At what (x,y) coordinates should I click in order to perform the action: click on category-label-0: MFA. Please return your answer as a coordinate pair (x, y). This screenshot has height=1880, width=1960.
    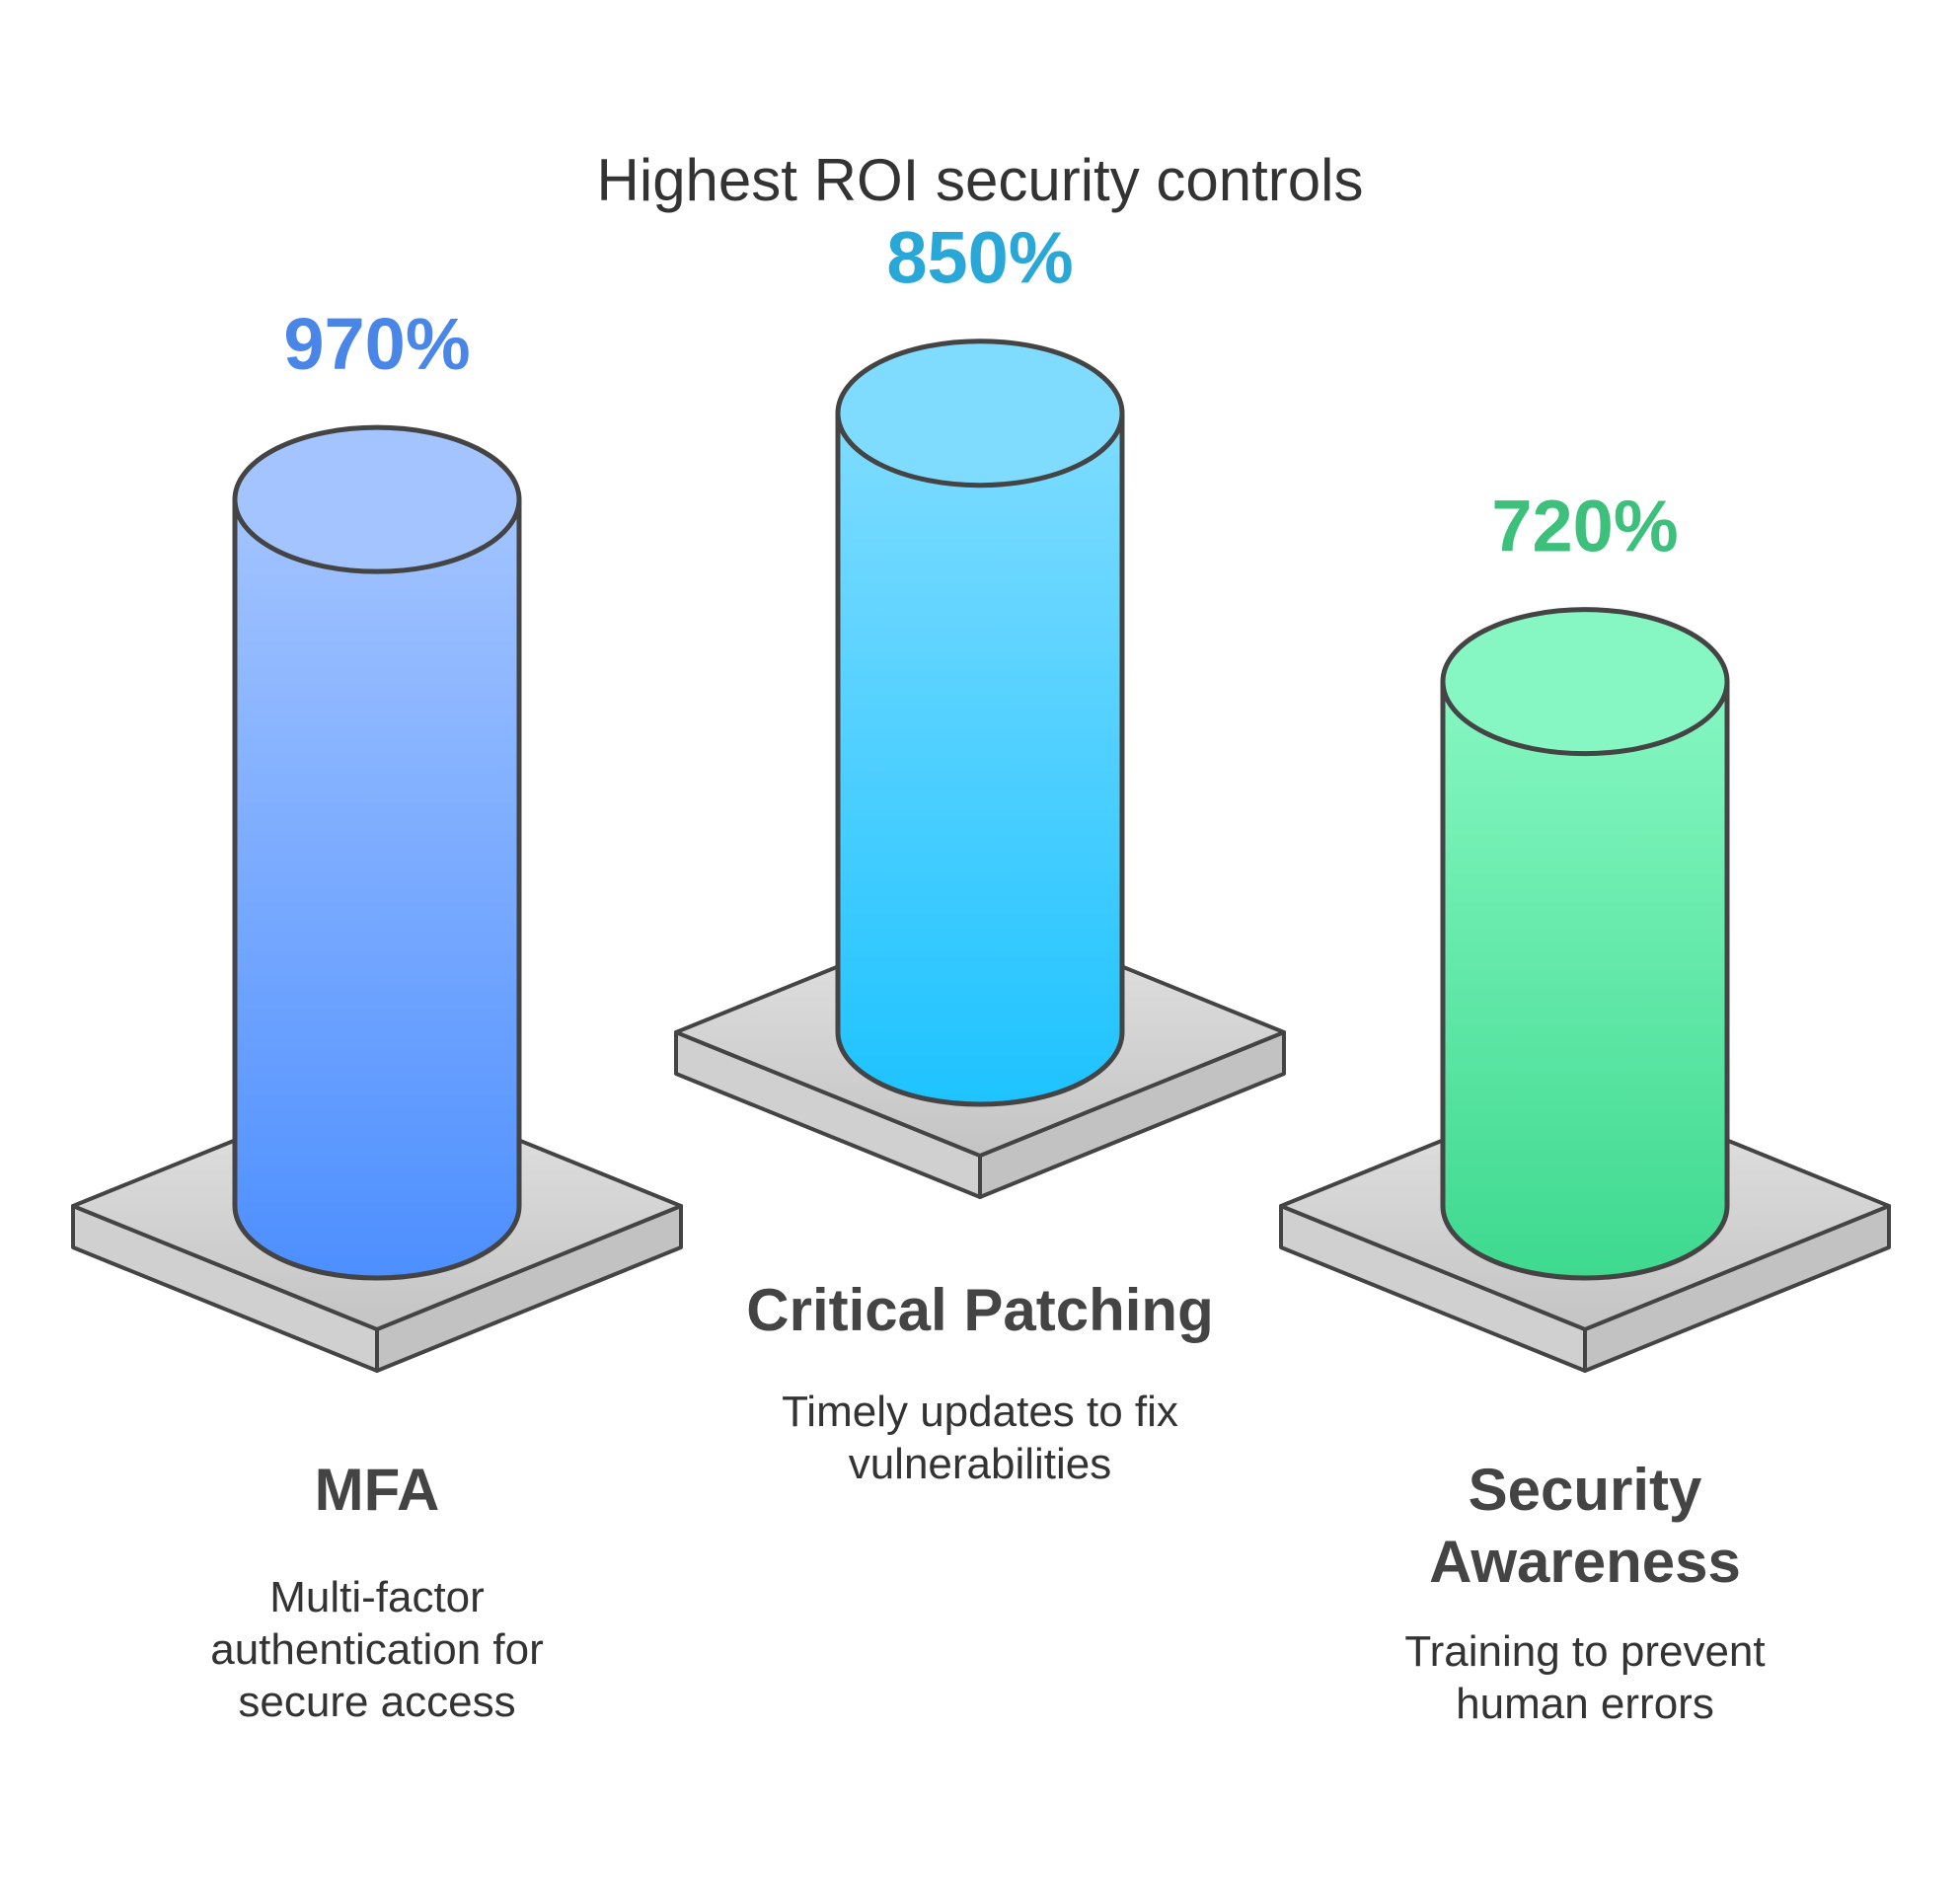
    Looking at the image, I should click on (377, 1490).